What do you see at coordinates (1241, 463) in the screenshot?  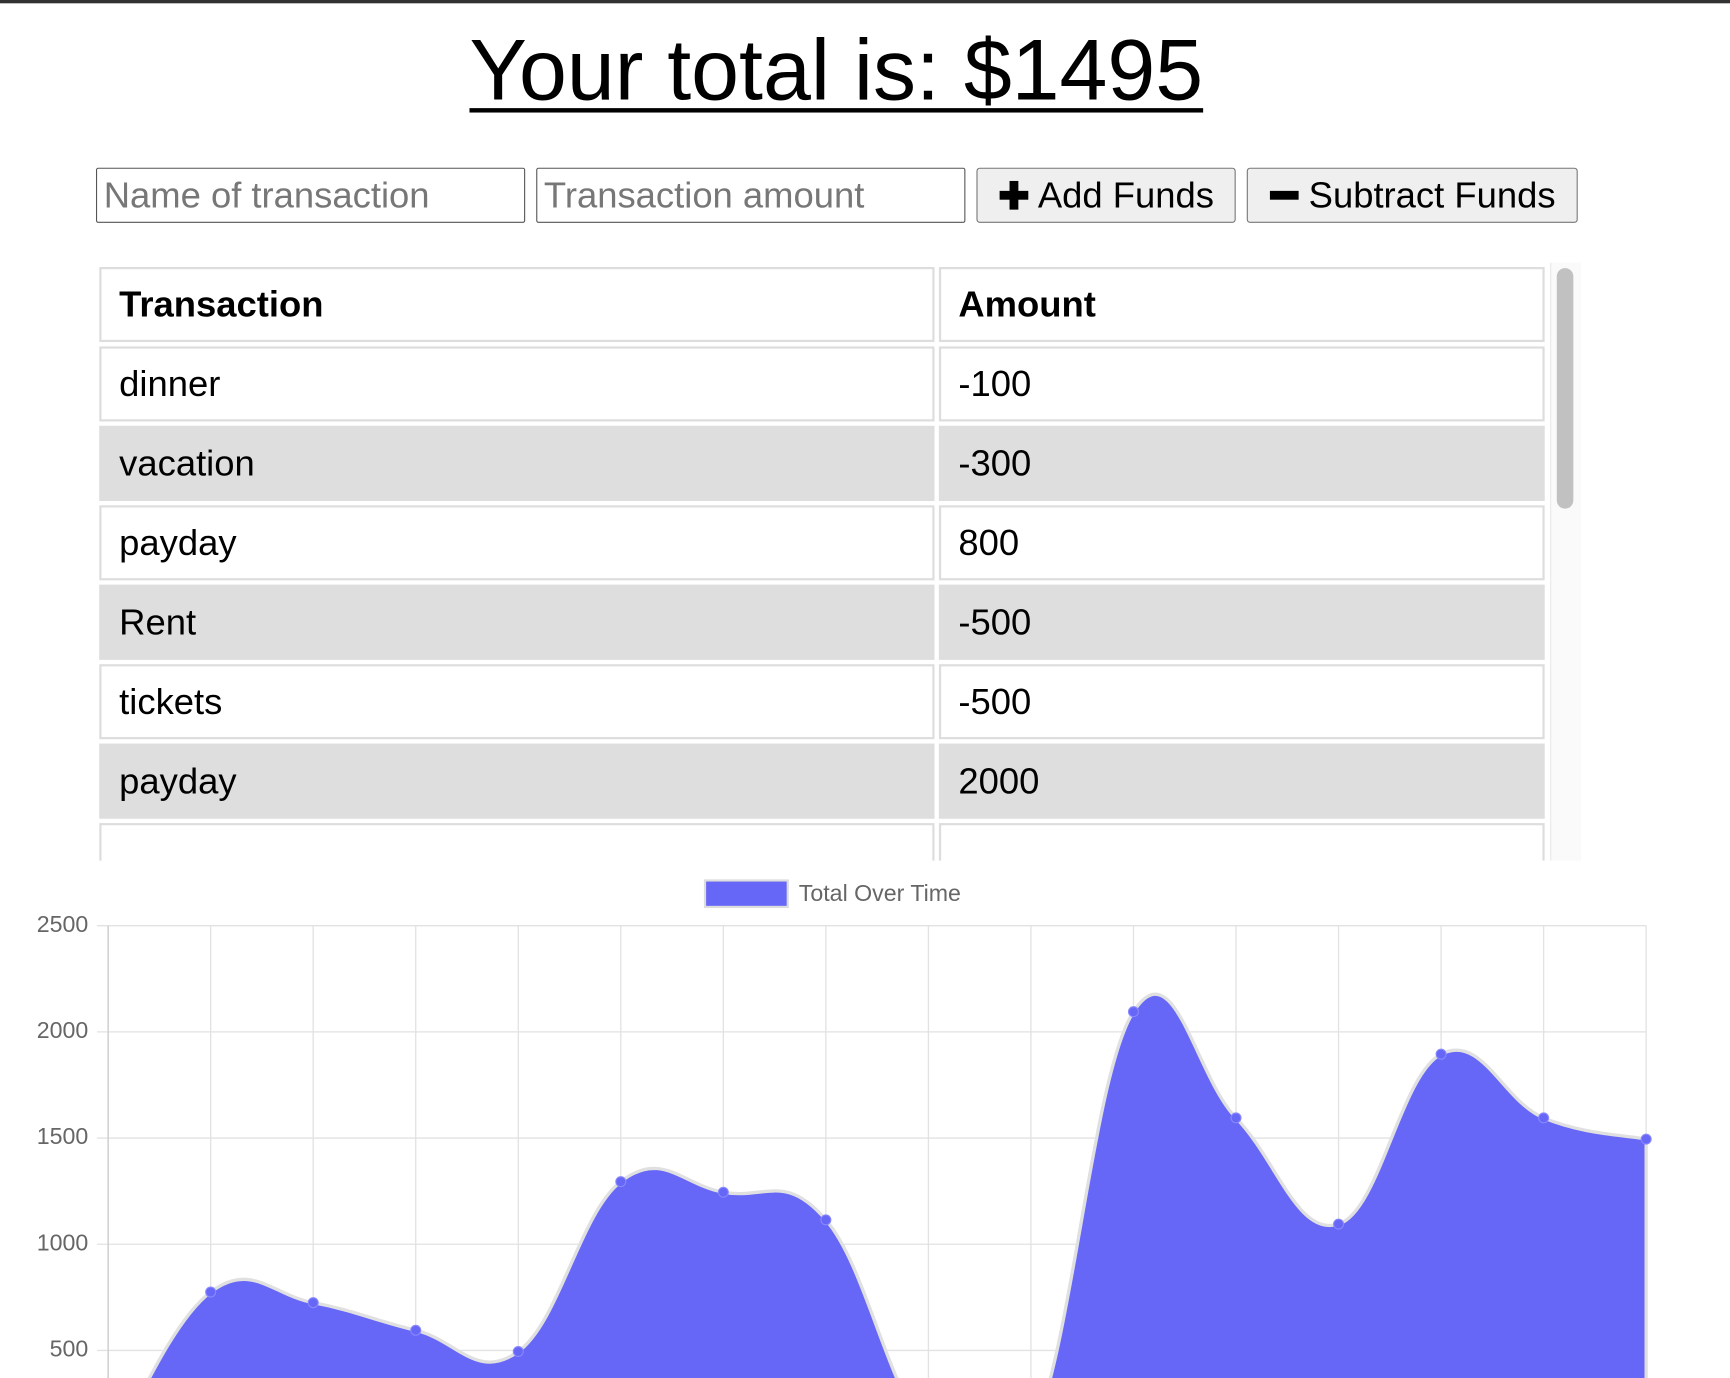 I see `table-cell: -300` at bounding box center [1241, 463].